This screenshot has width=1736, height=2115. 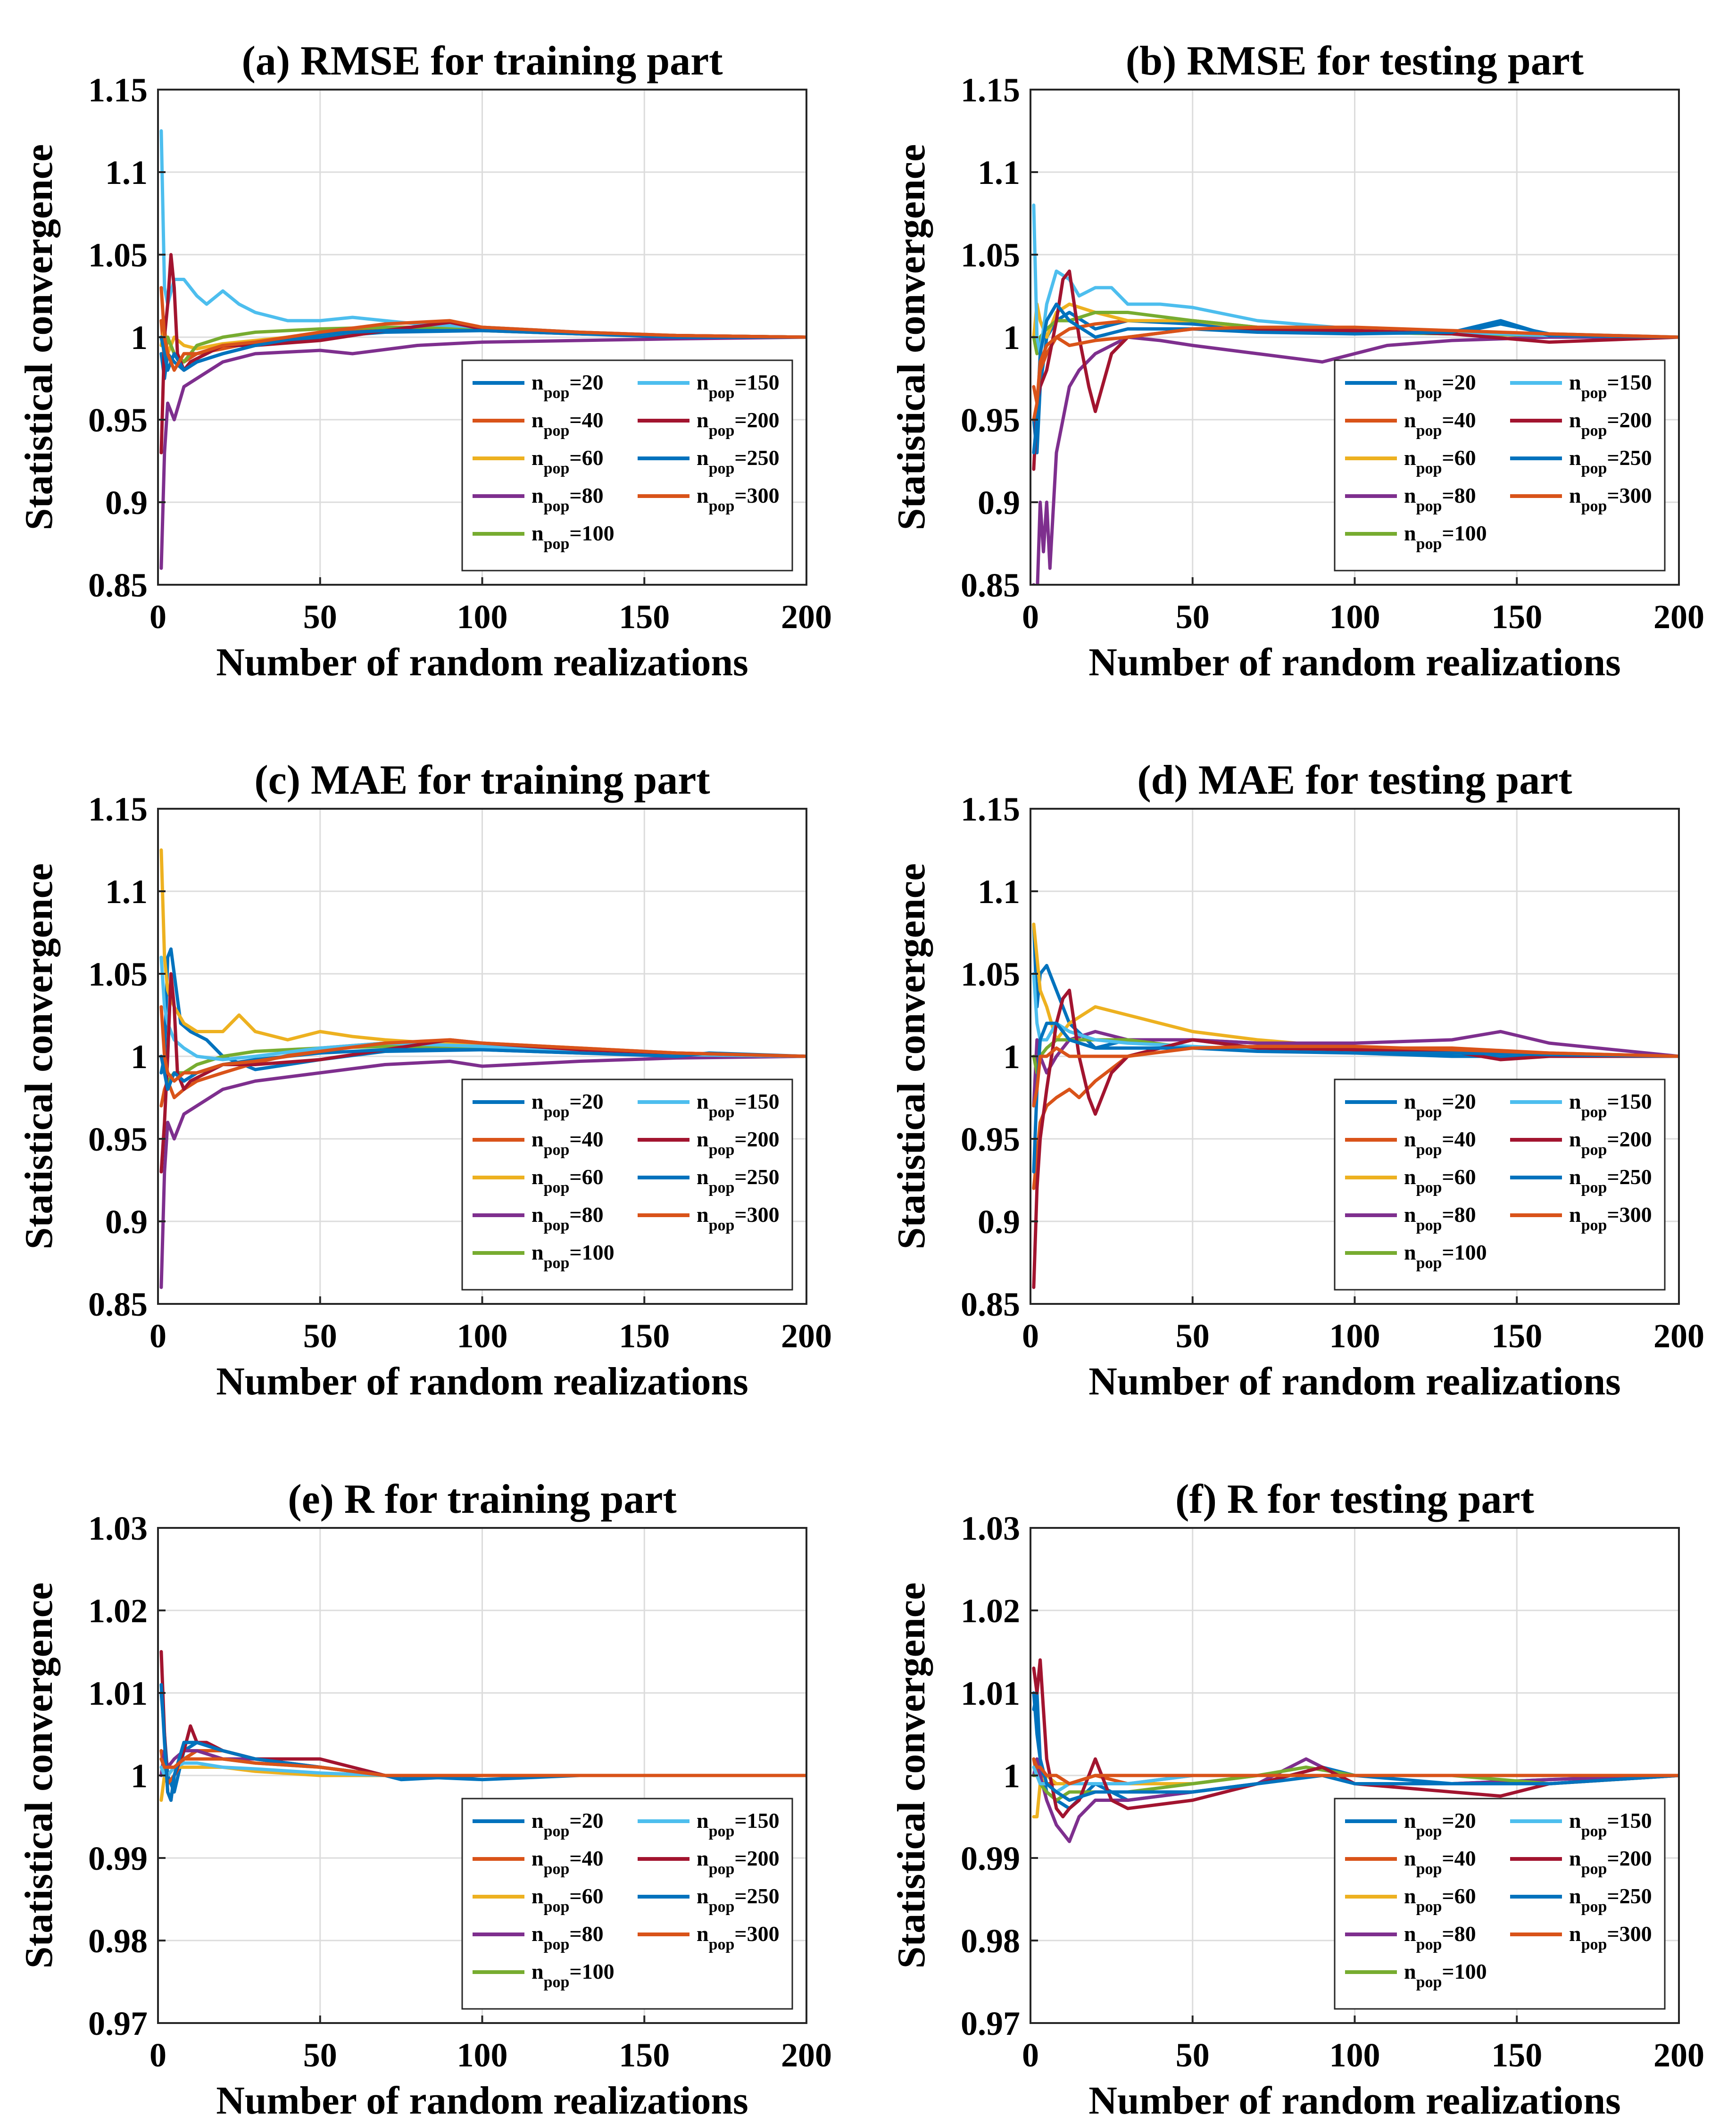 I want to click on panel-title: (b) RMSE for testing part, so click(x=1355, y=61).